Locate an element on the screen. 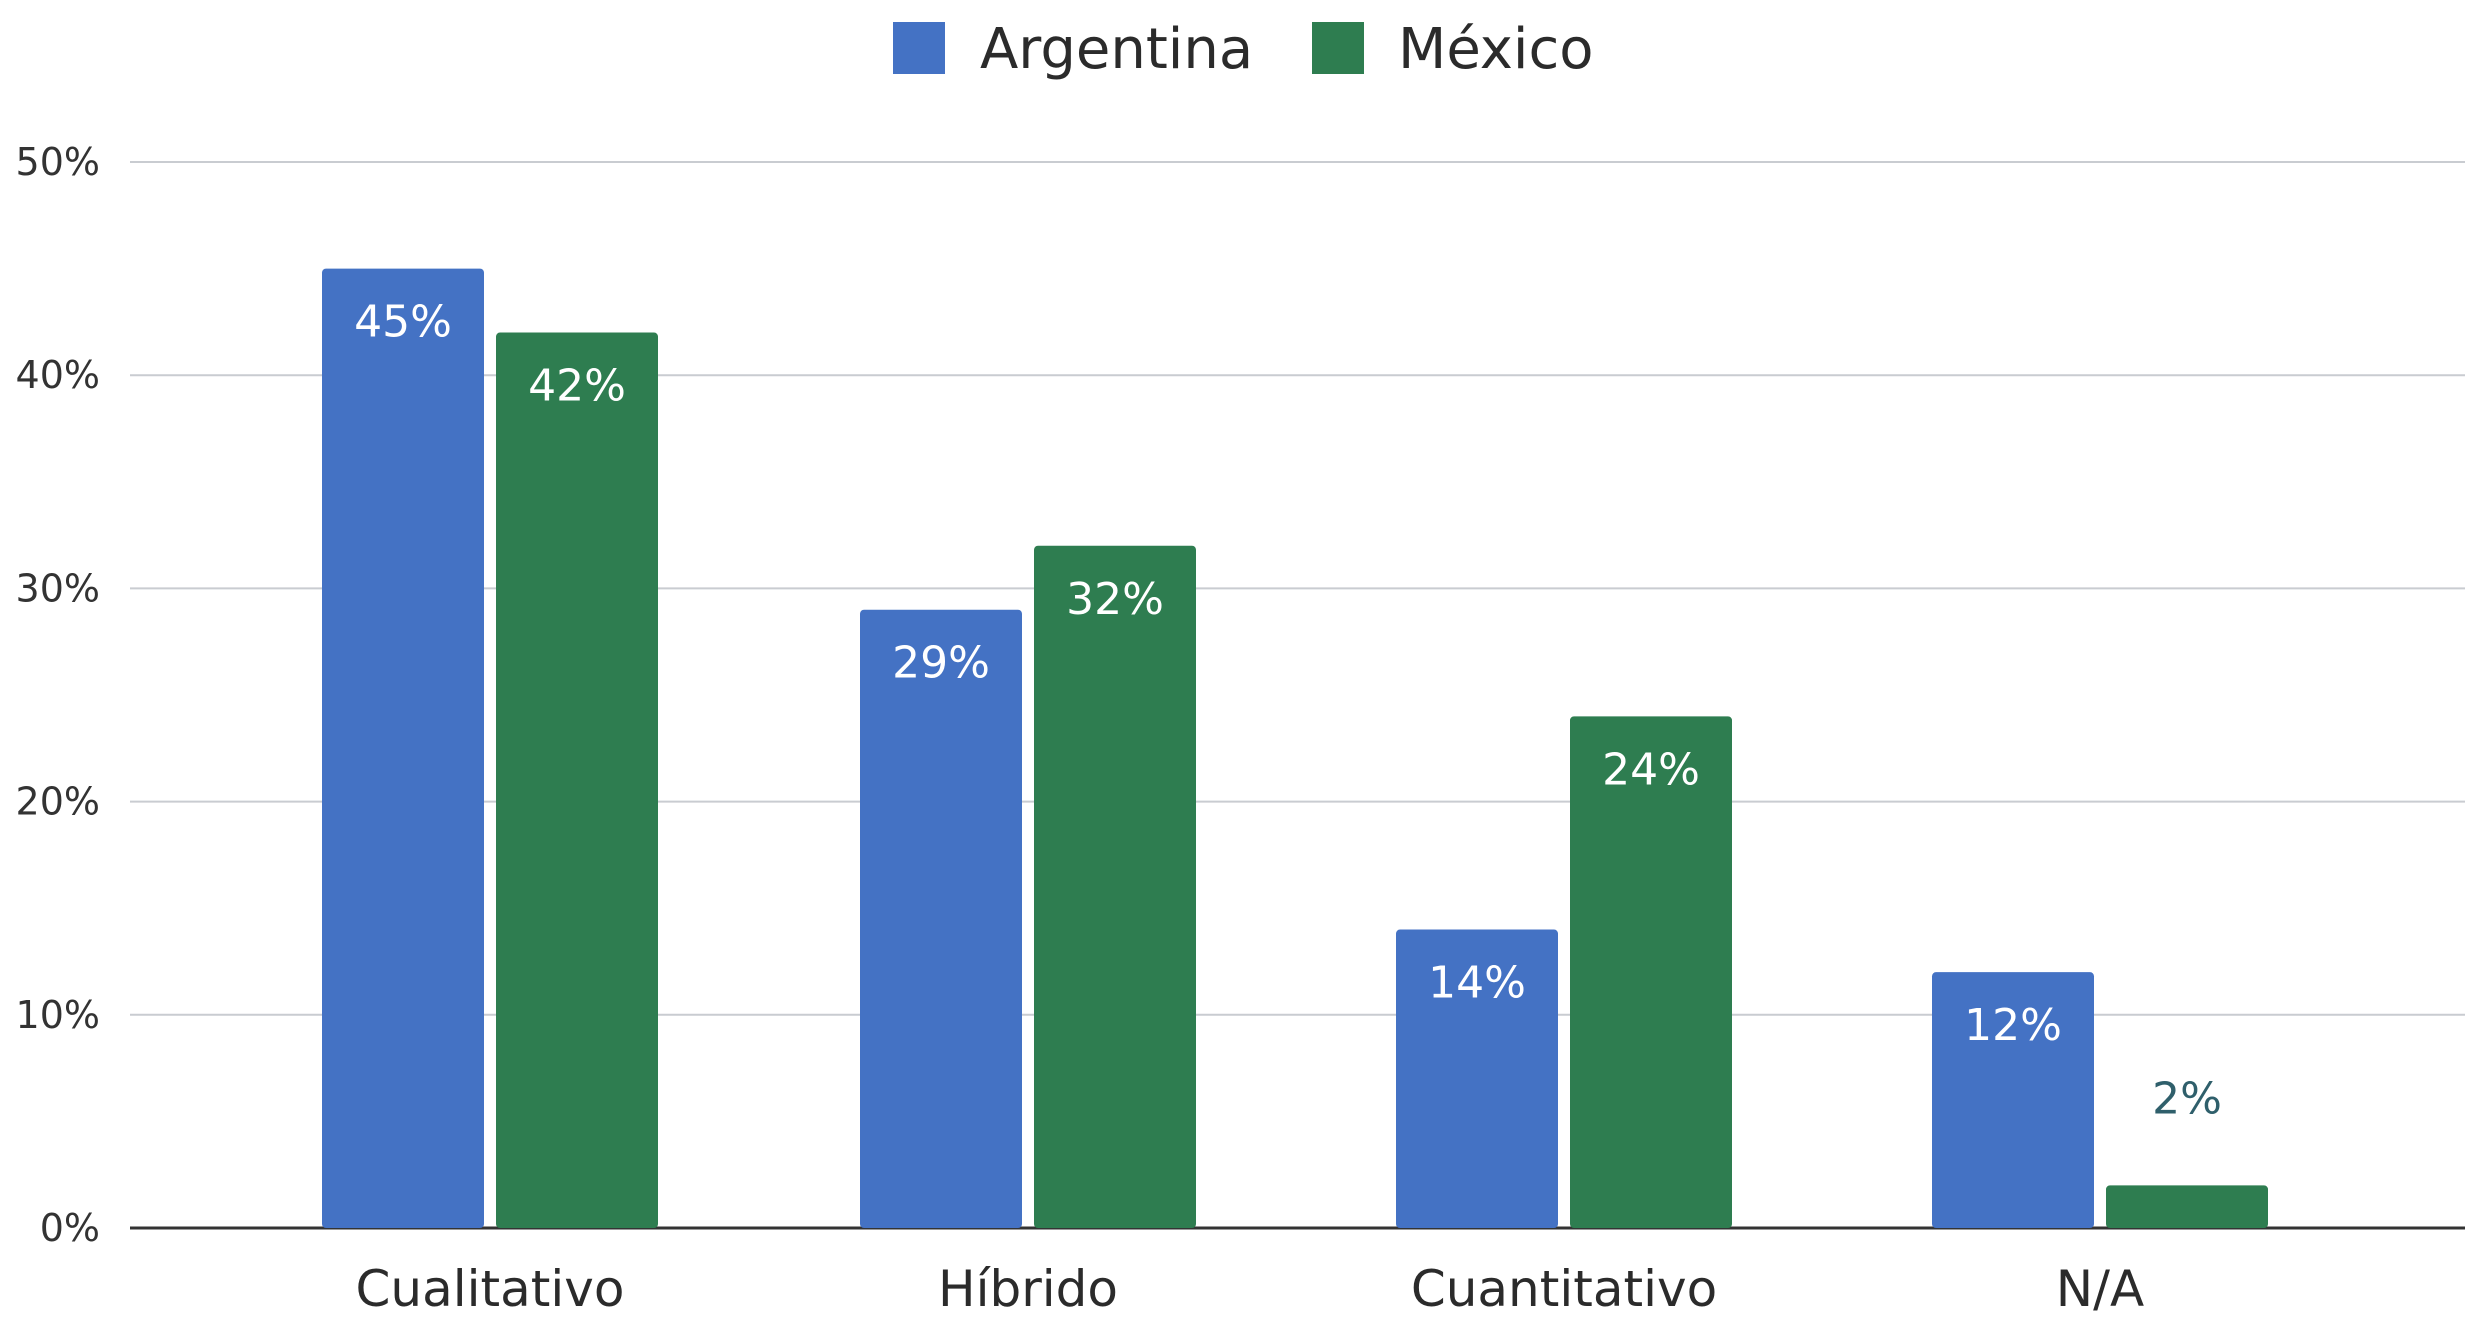 Image resolution: width=2478 pixels, height=1333 pixels. x-category-label: Cuantitativo is located at coordinates (1564, 1289).